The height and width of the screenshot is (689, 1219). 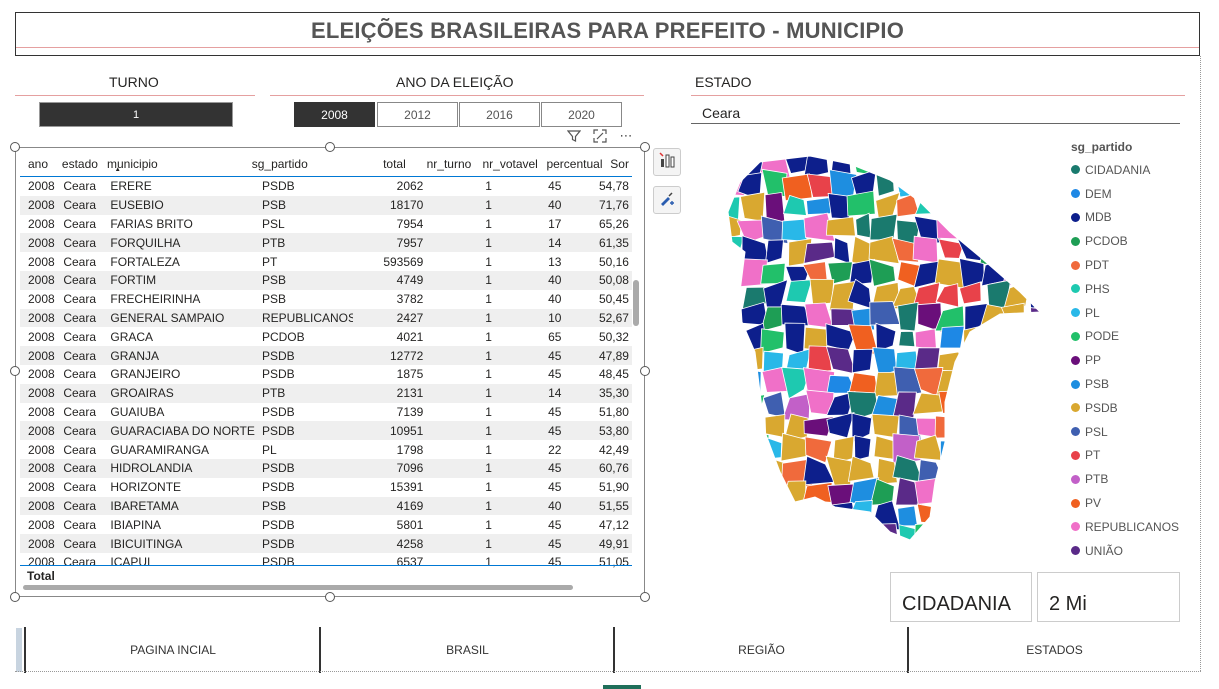 I want to click on legend-item: UNIÃO, so click(x=1125, y=551).